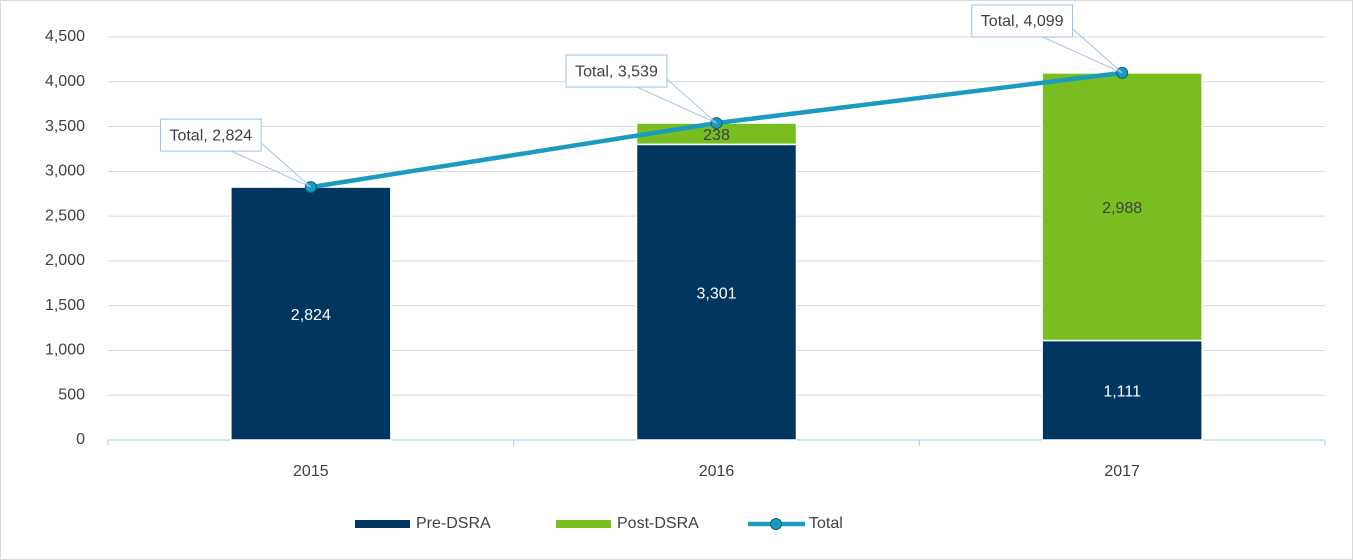 The height and width of the screenshot is (560, 1353). What do you see at coordinates (453, 523) in the screenshot?
I see `legend-label: Pre-DSRA` at bounding box center [453, 523].